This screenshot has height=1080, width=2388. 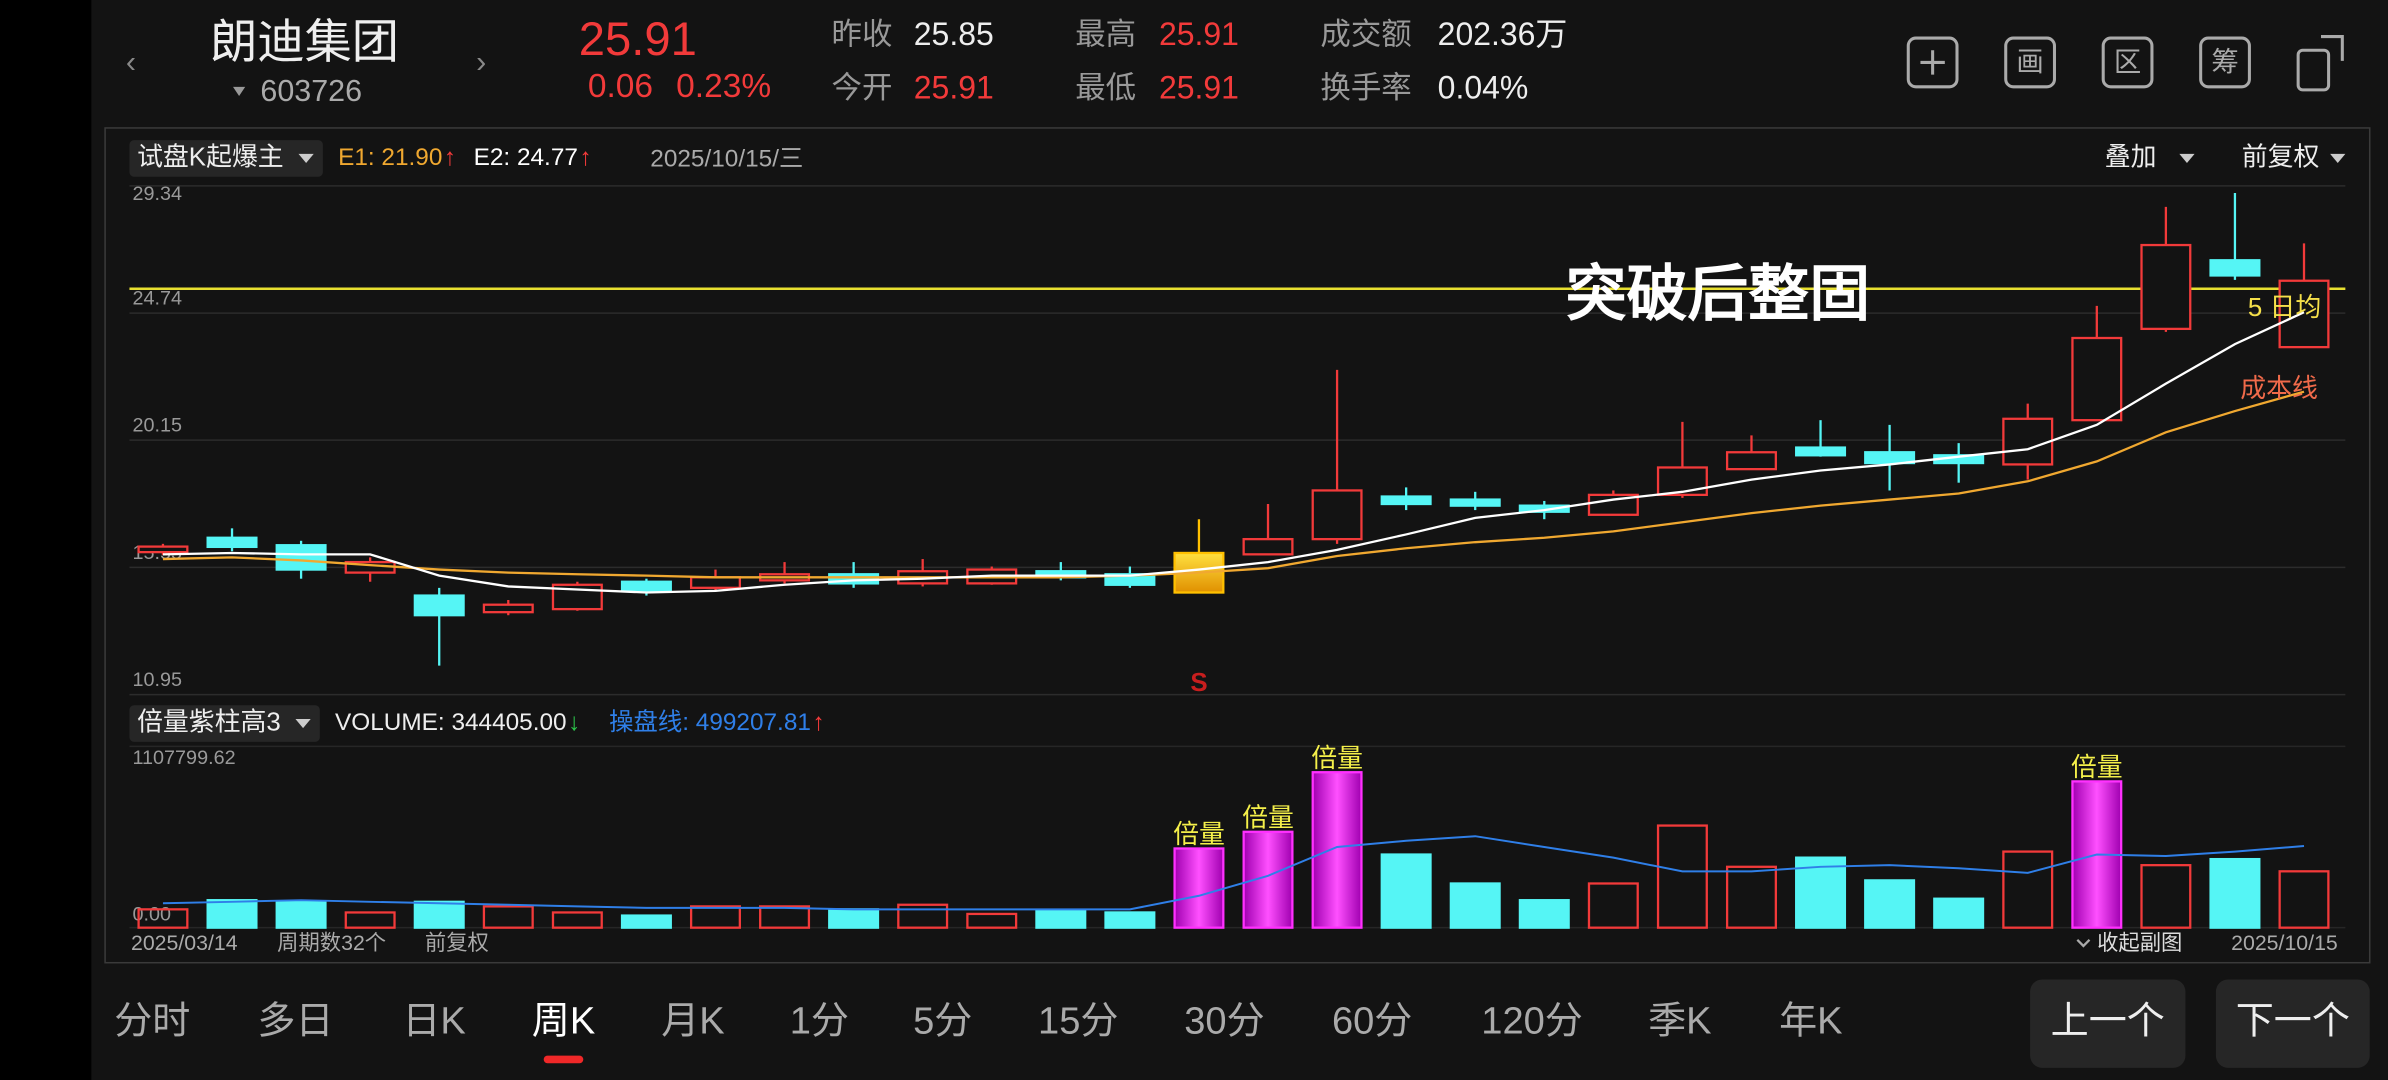 I want to click on collapse-sub: 收起副图, so click(x=2139, y=943).